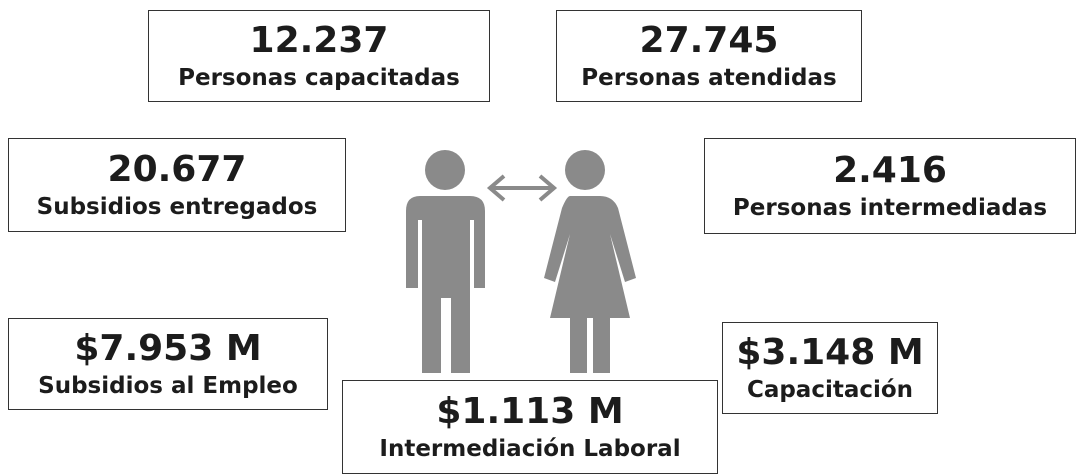 Image resolution: width=1086 pixels, height=474 pixels. Describe the element at coordinates (319, 40) in the screenshot. I see `stat-value: 12.237` at that location.